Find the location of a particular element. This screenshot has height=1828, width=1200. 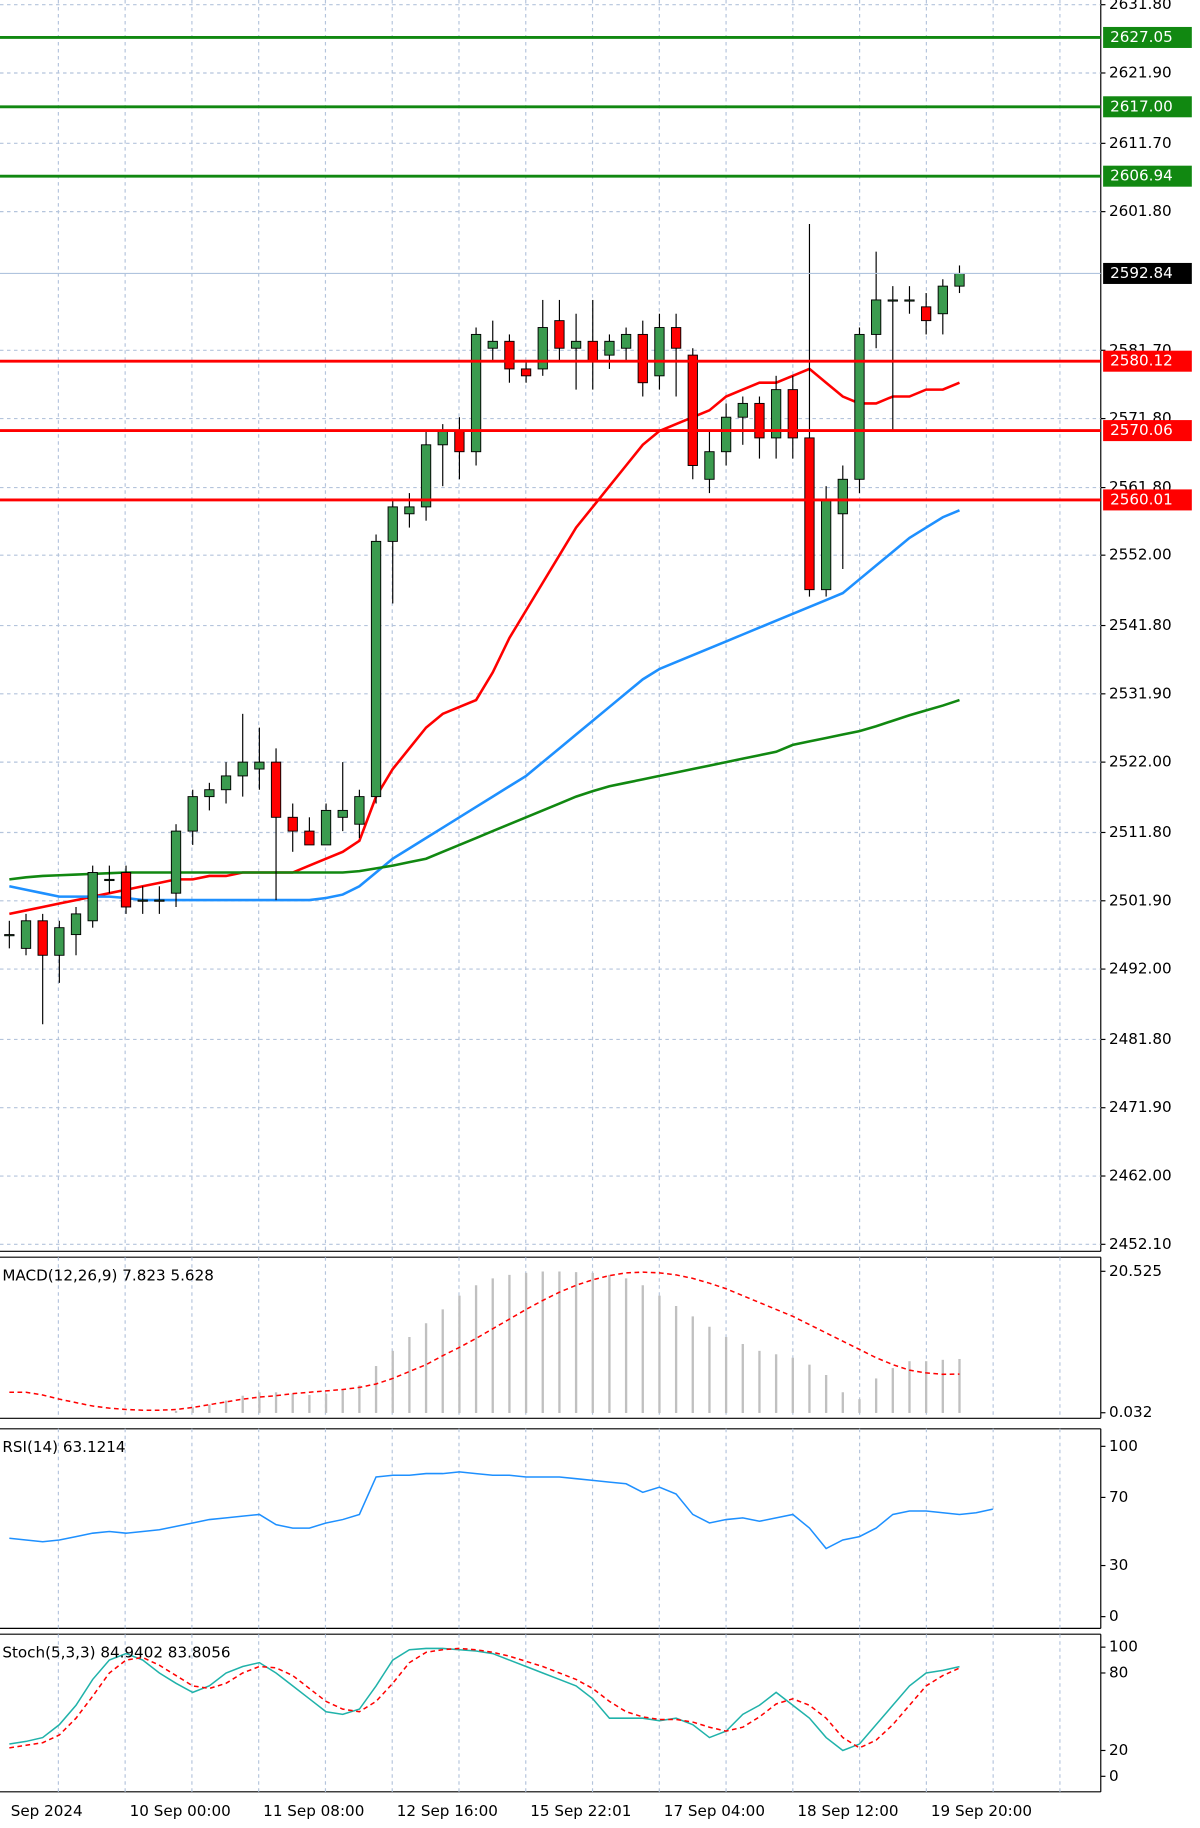

x-tick-label: Sep 2024 is located at coordinates (47, 1811).